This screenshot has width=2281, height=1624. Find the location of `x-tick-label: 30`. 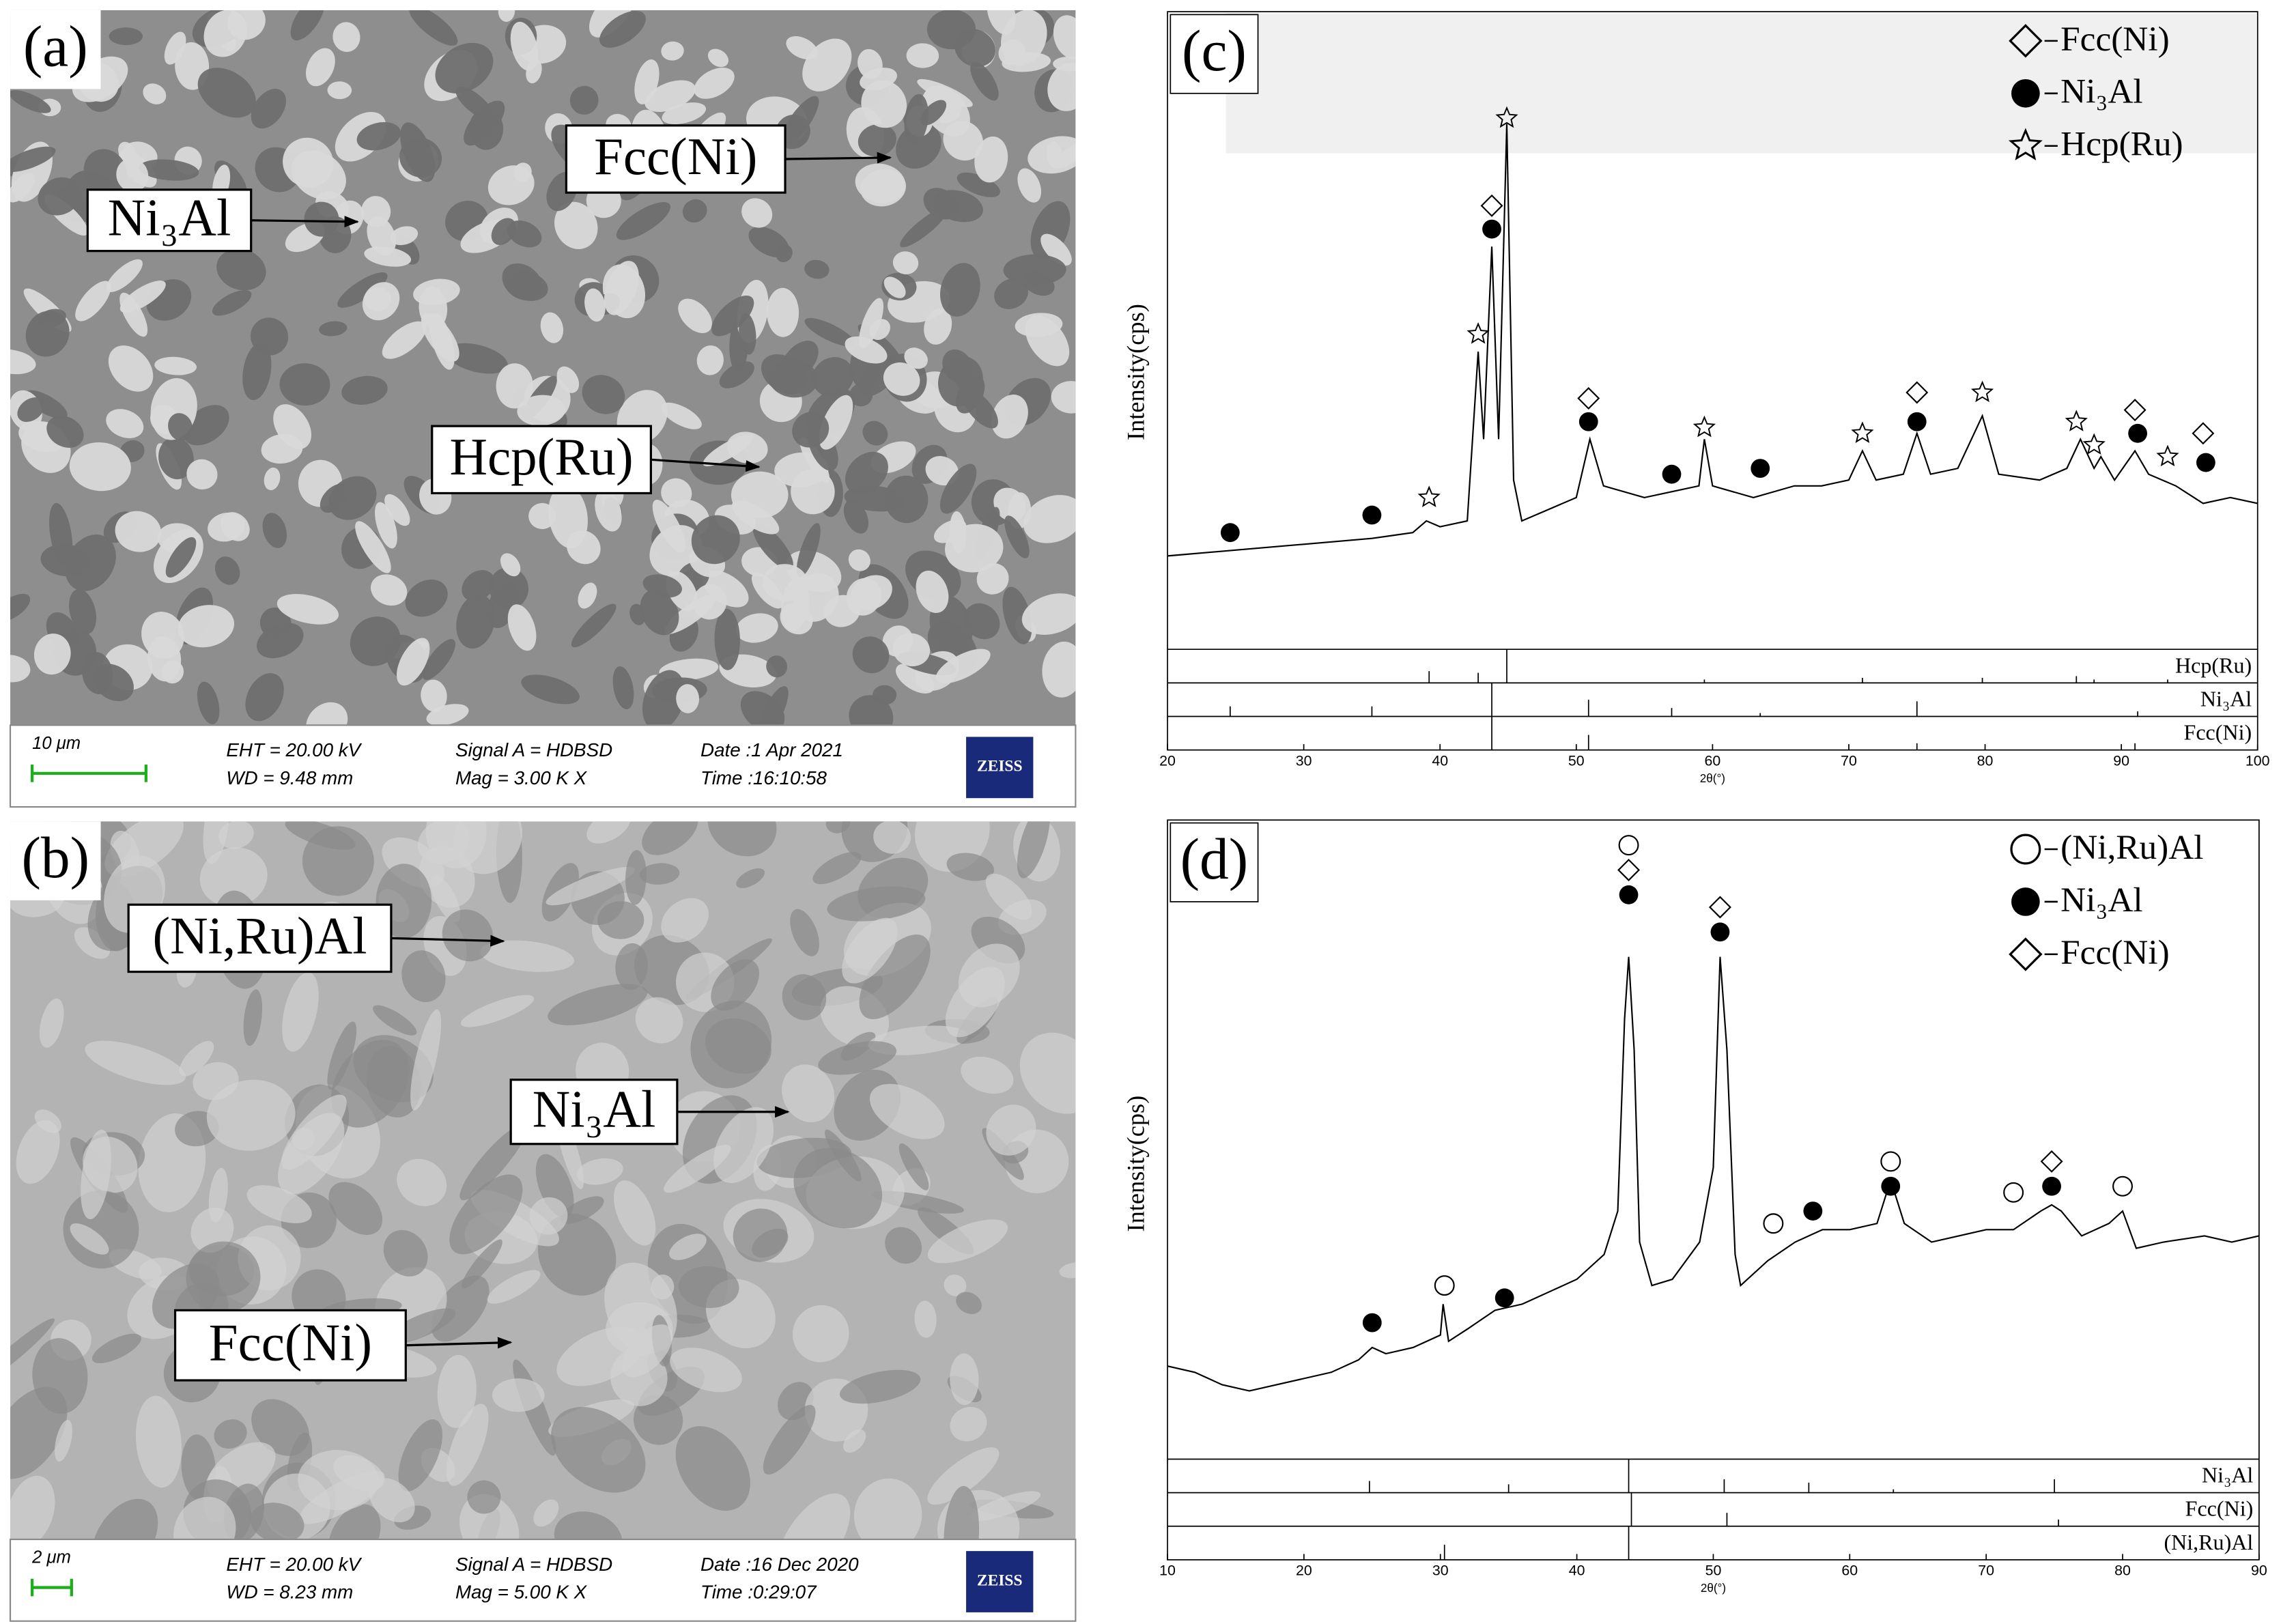

x-tick-label: 30 is located at coordinates (1440, 1571).